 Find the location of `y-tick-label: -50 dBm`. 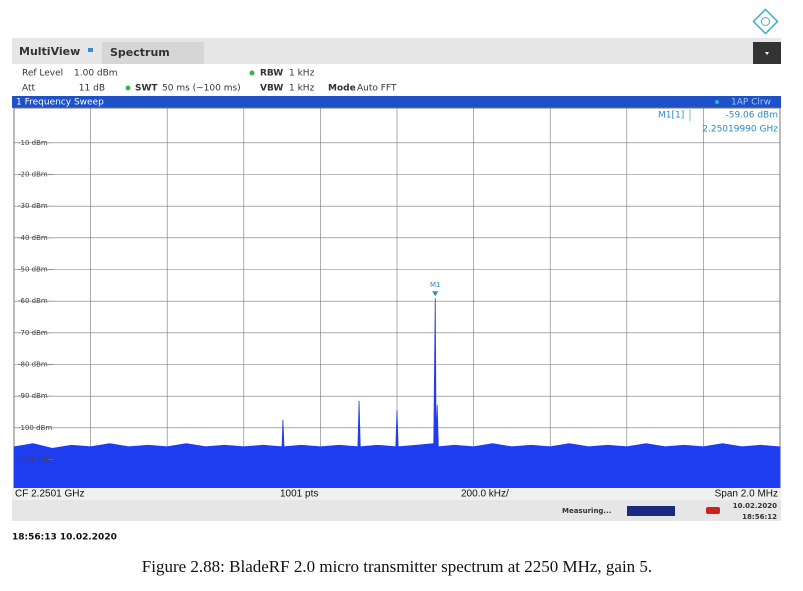

y-tick-label: -50 dBm is located at coordinates (33, 270).